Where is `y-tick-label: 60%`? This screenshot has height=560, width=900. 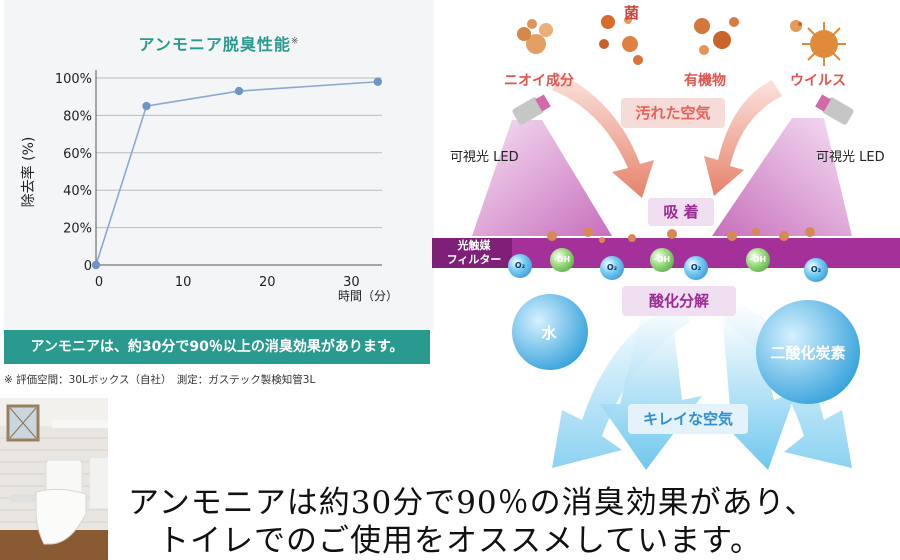 y-tick-label: 60% is located at coordinates (77, 154).